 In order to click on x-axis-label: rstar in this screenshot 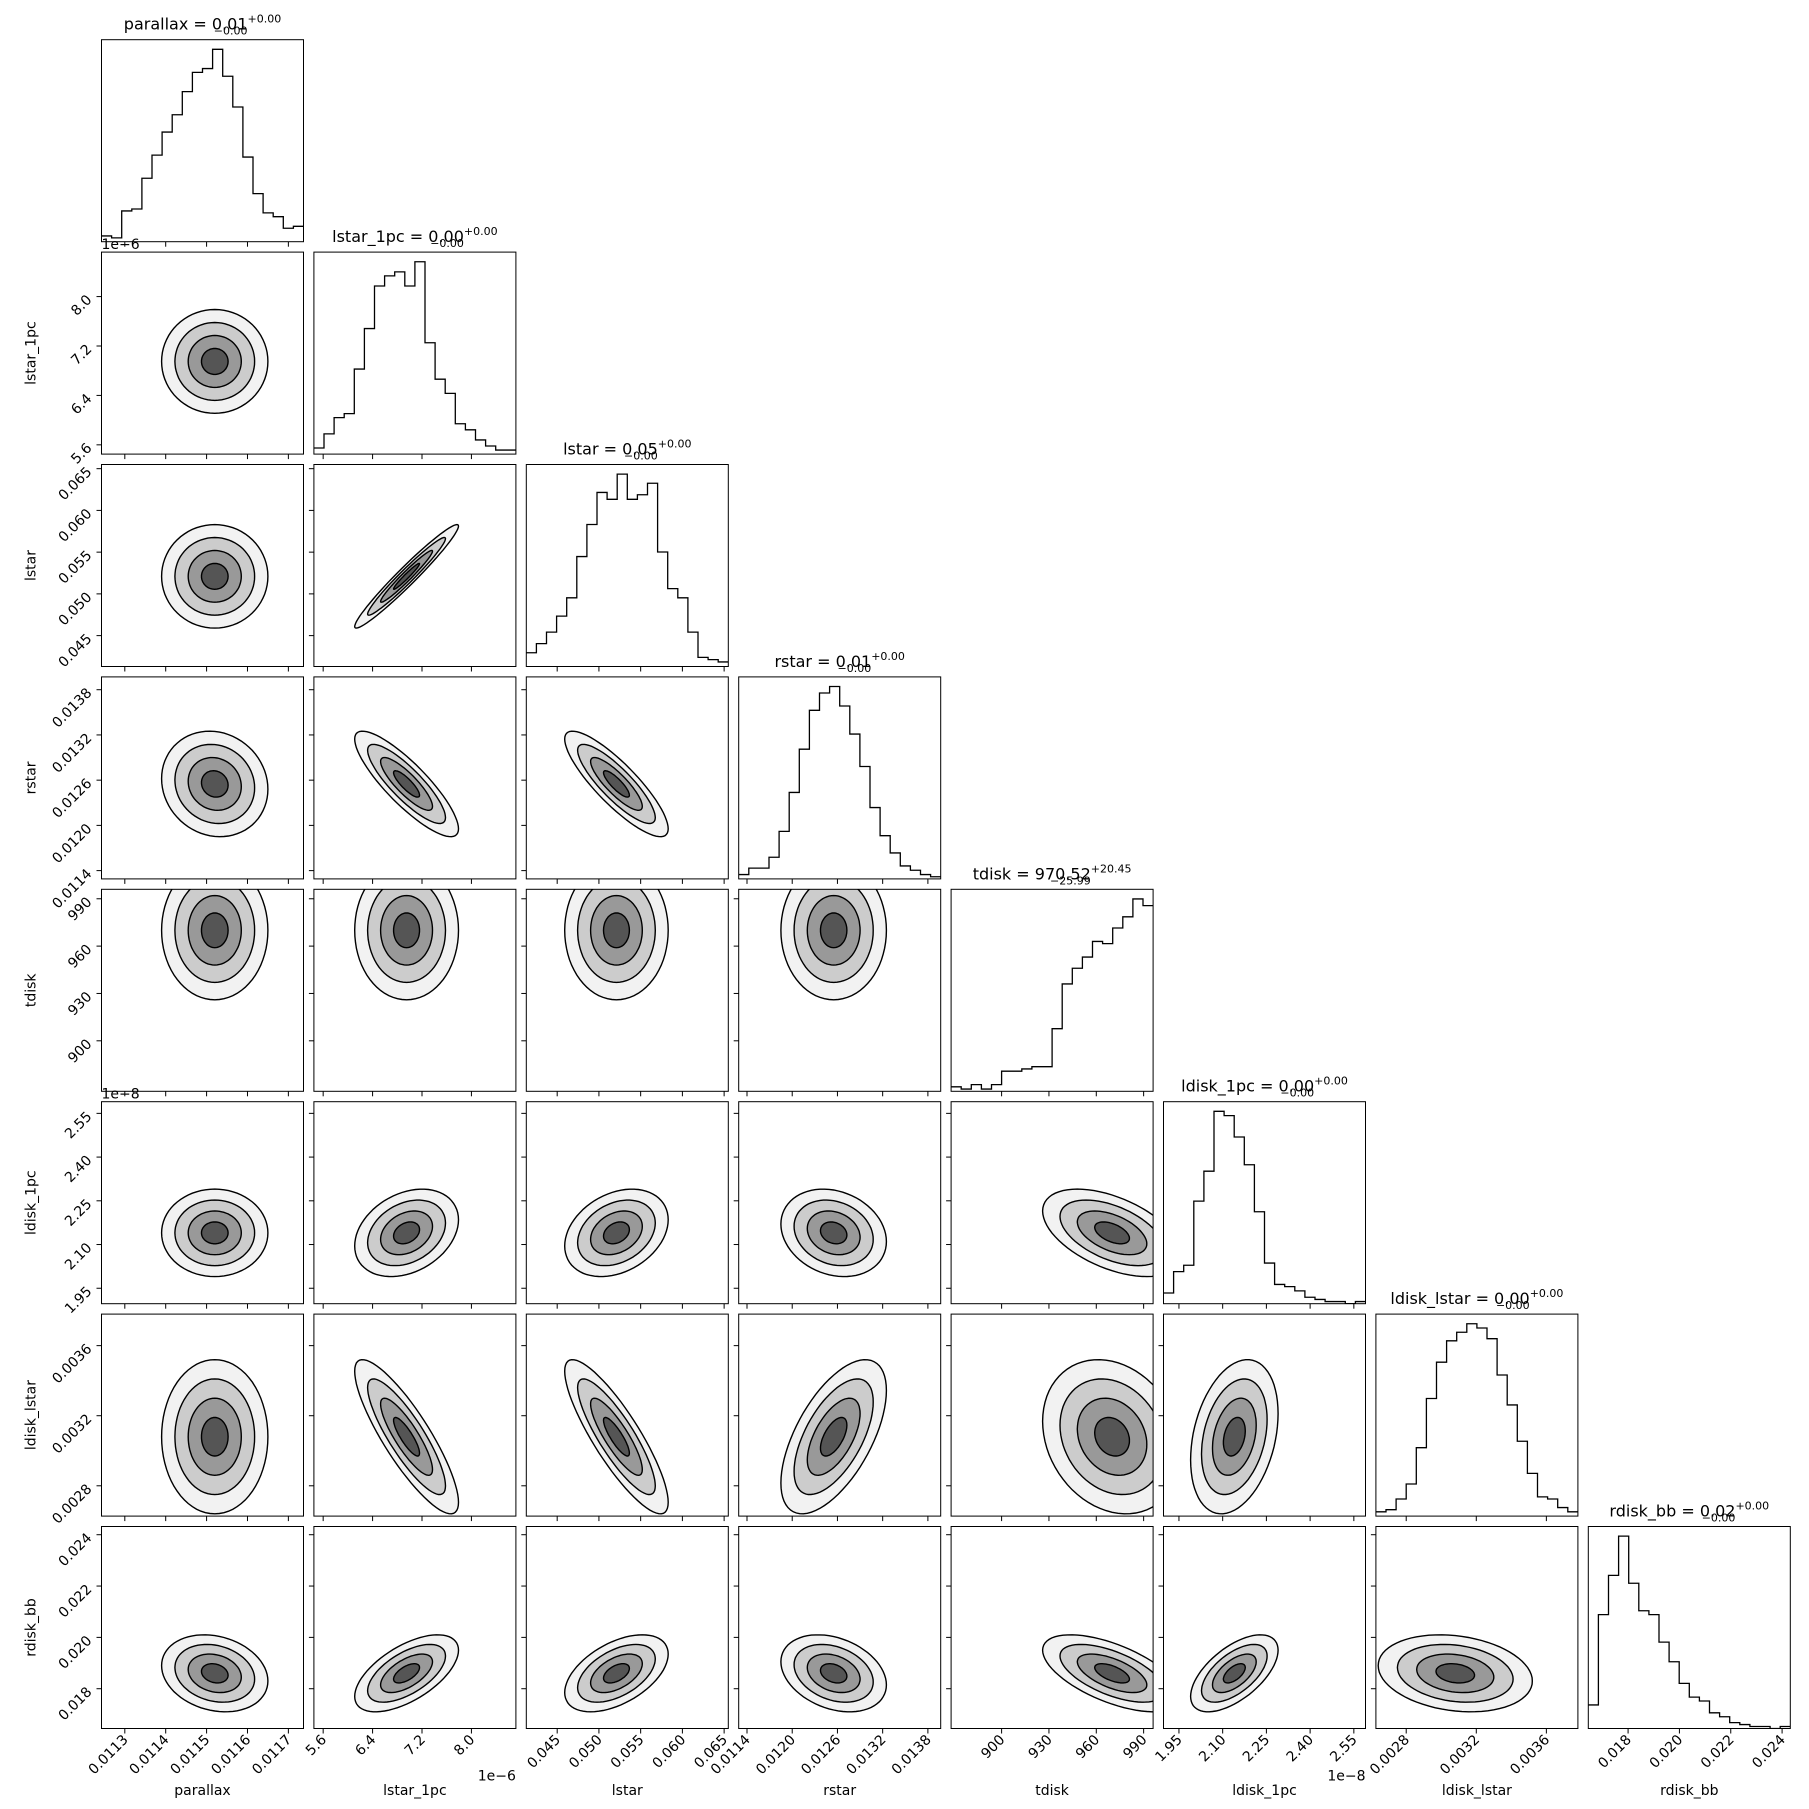, I will do `click(839, 1791)`.